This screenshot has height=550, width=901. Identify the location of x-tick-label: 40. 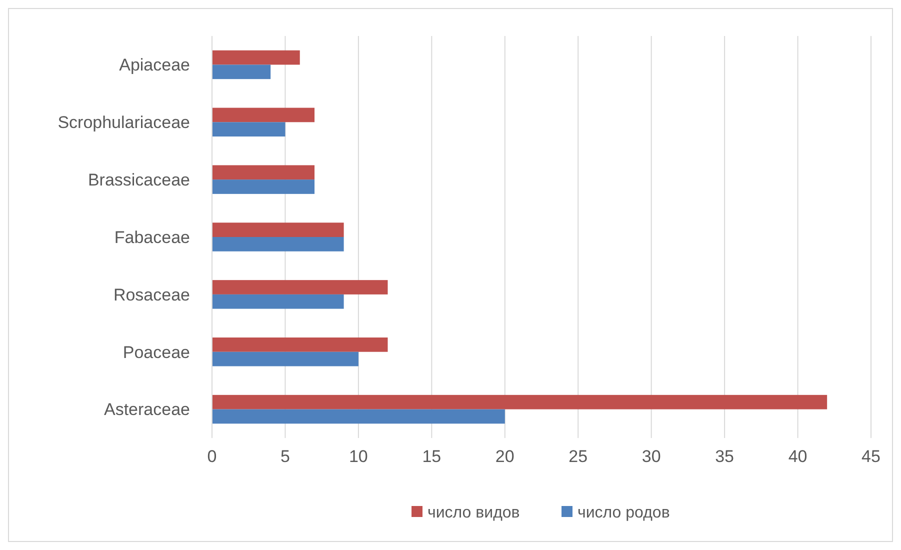
(798, 456).